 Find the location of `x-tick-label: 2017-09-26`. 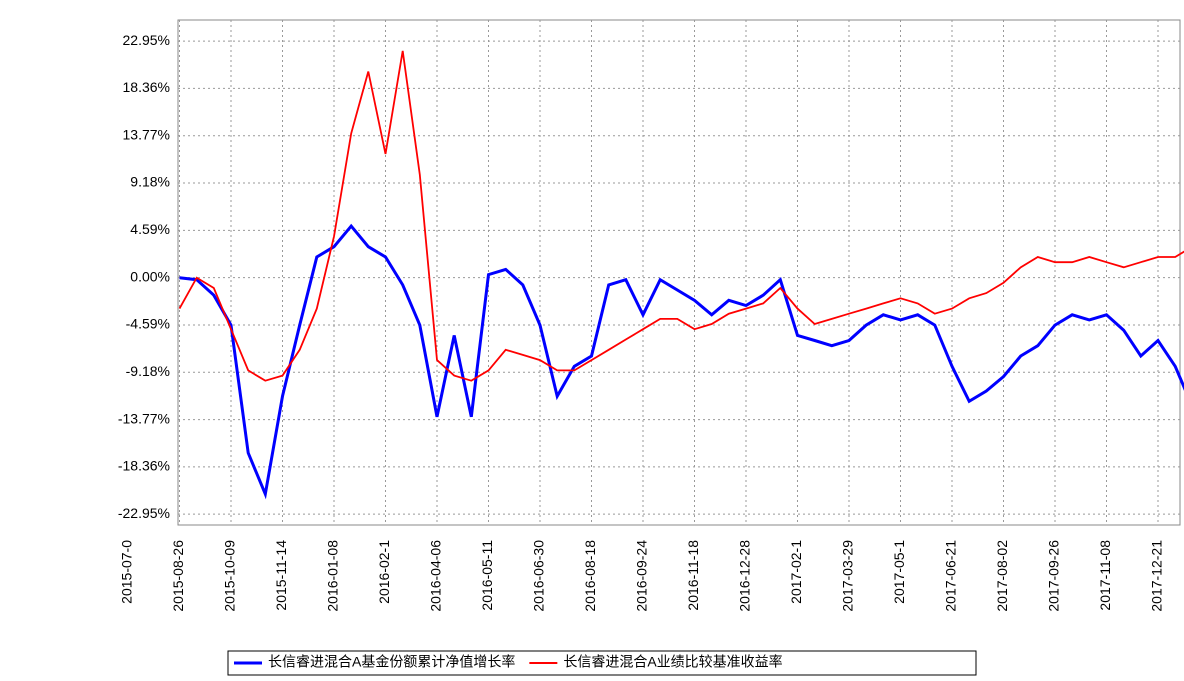

x-tick-label: 2017-09-26 is located at coordinates (1054, 576).